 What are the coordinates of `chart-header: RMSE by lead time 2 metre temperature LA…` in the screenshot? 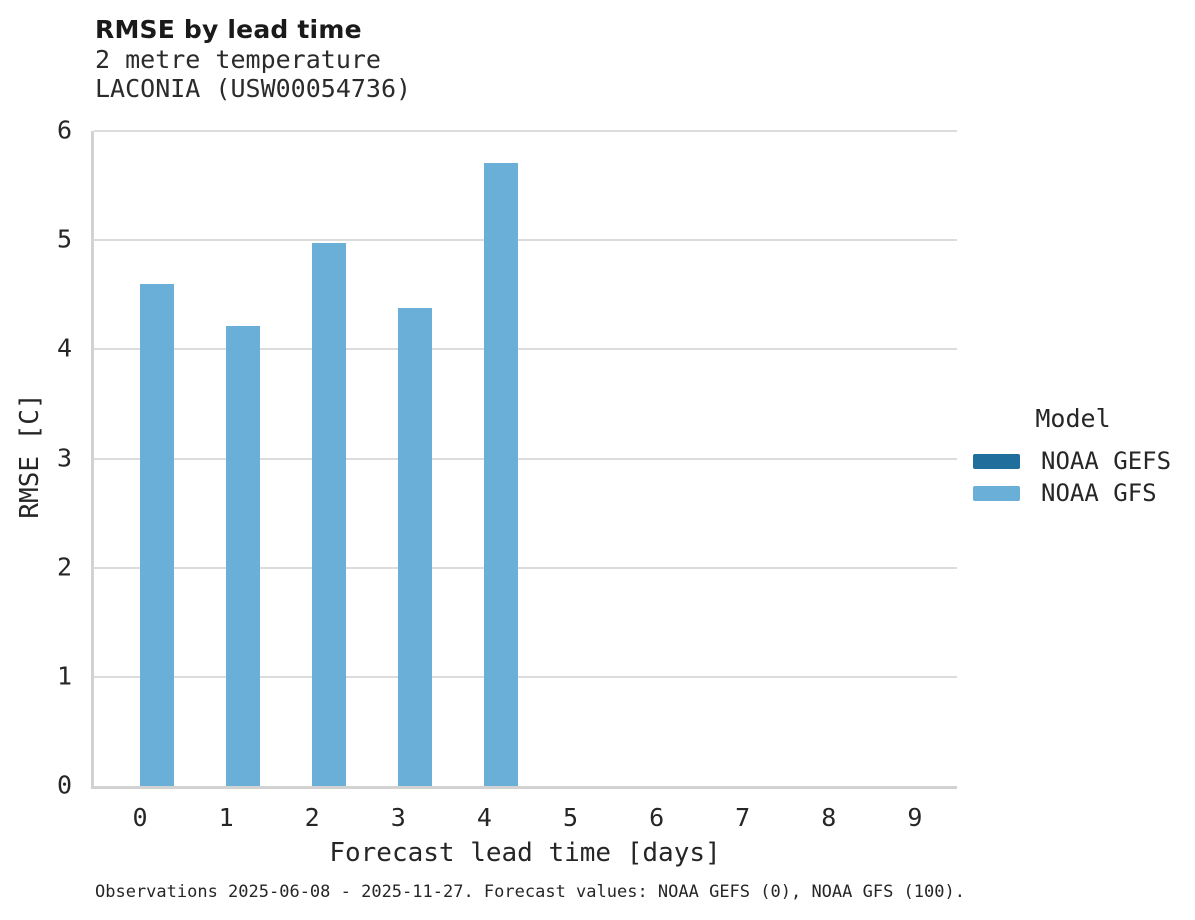 It's located at (253, 58).